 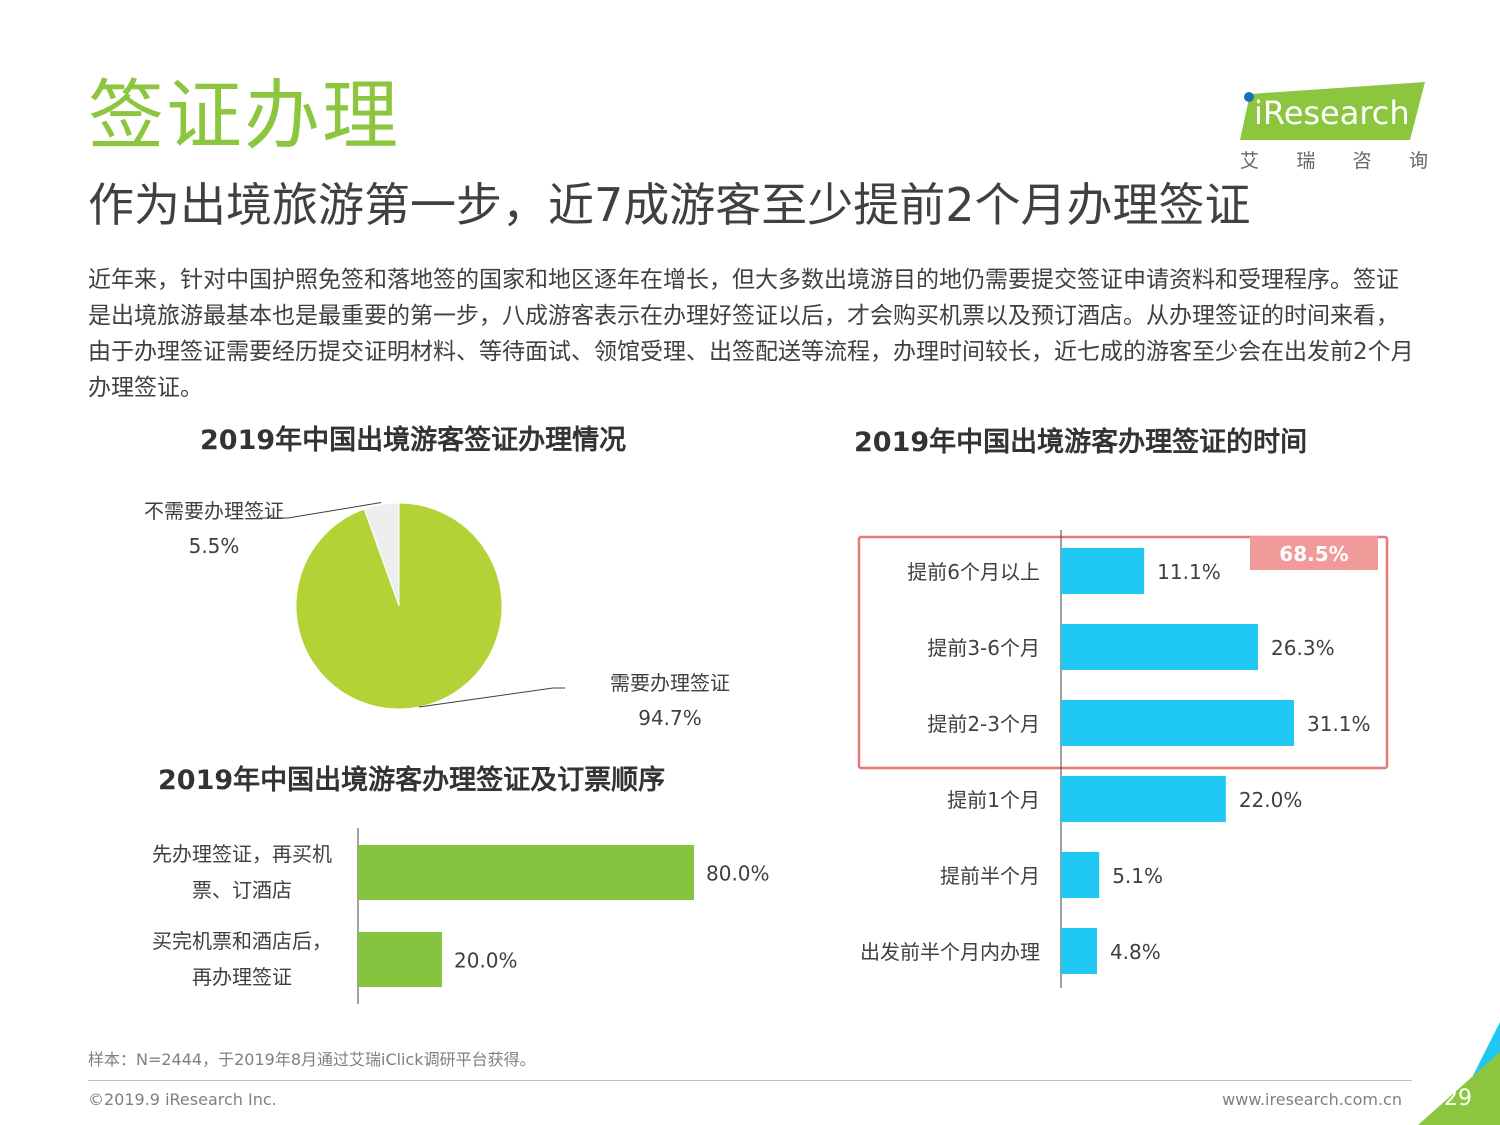 What do you see at coordinates (670, 718) in the screenshot?
I see `pie-value-label: 94.7%` at bounding box center [670, 718].